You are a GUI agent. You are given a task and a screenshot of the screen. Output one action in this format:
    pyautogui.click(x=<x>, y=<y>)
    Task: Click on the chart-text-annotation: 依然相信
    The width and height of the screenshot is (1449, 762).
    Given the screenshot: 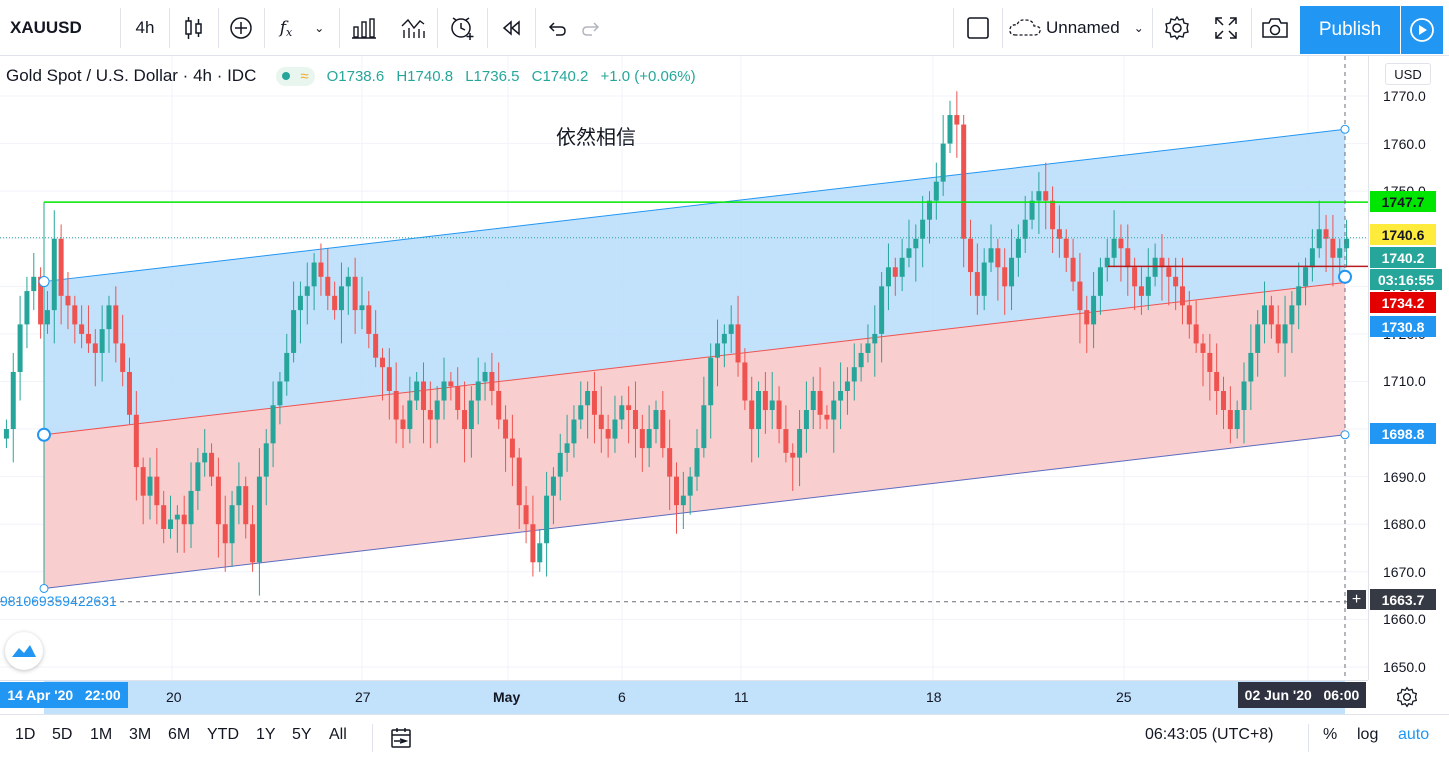 What is the action you would take?
    pyautogui.click(x=596, y=138)
    